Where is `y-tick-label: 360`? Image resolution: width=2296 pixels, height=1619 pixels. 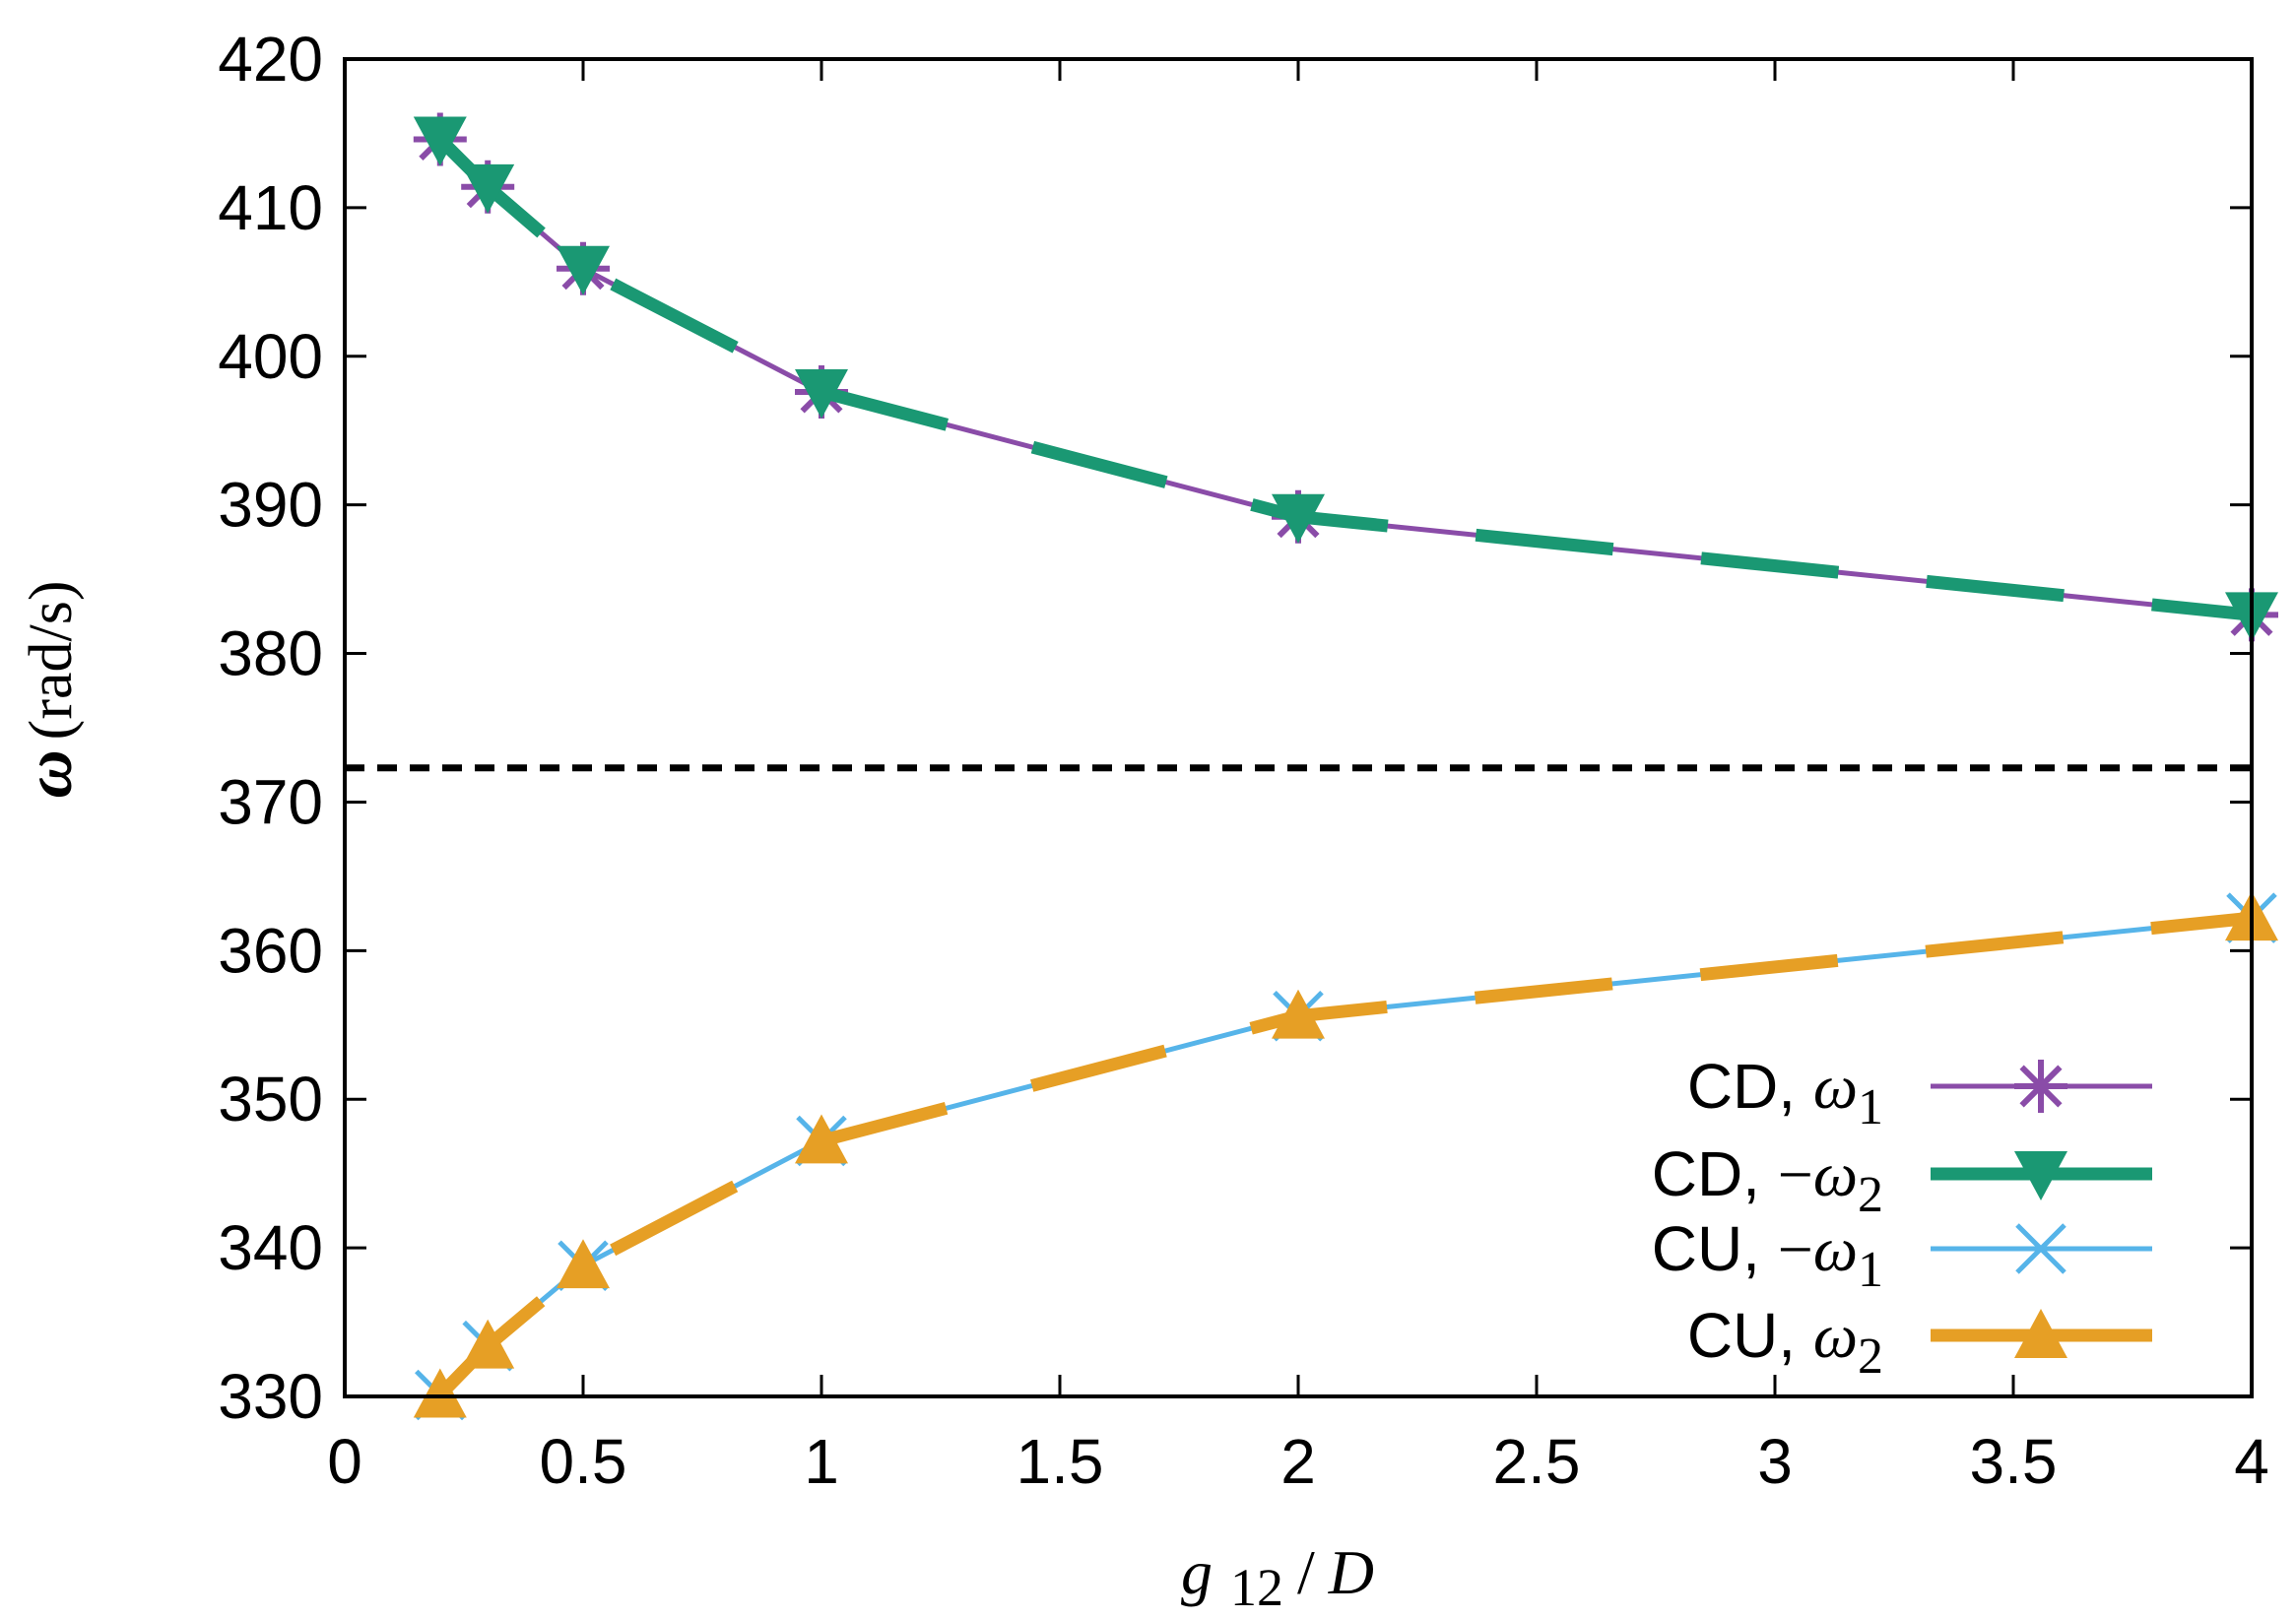
y-tick-label: 360 is located at coordinates (270, 950).